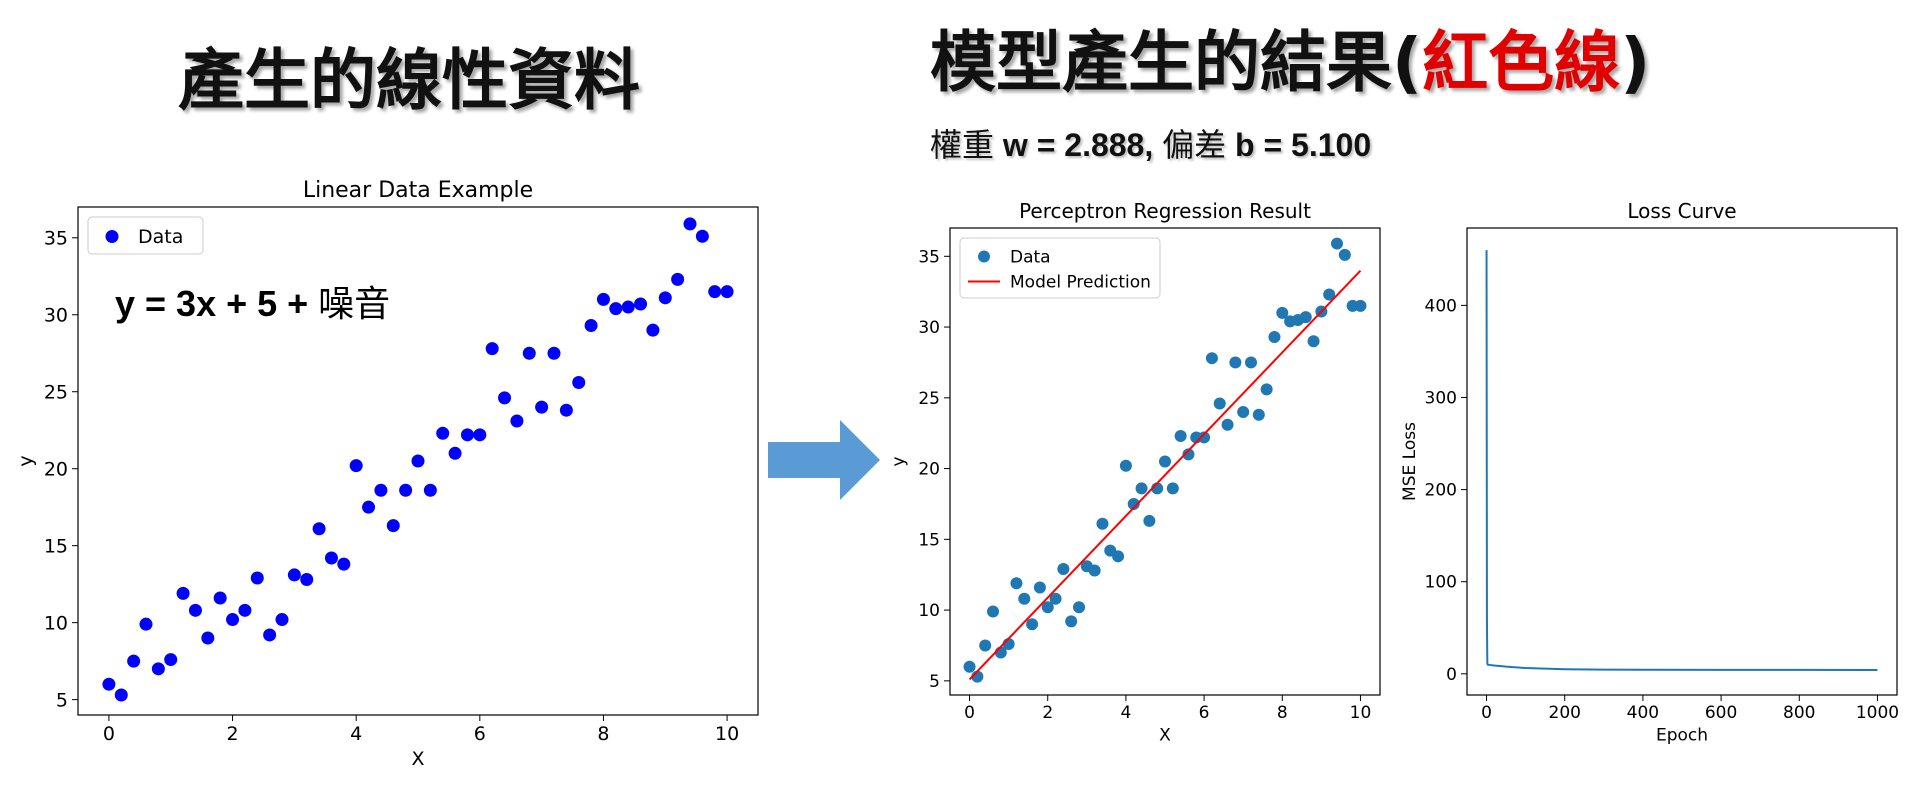  Describe the element at coordinates (824, 460) in the screenshot. I see `right-arrow-icon` at that location.